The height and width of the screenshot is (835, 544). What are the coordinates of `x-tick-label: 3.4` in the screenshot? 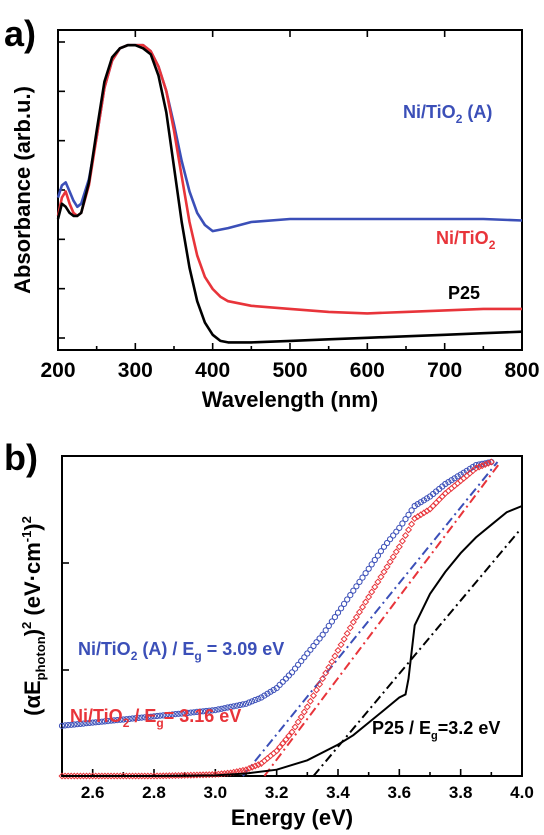 It's located at (338, 792).